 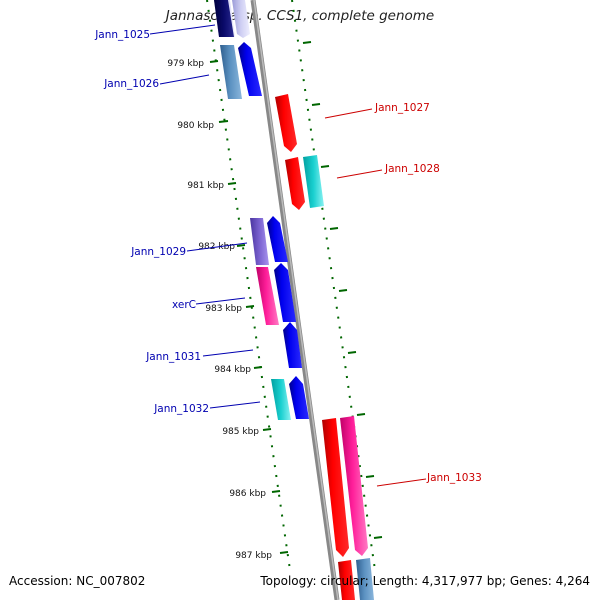 I want to click on tick-label: 981 kbp, so click(x=205, y=186).